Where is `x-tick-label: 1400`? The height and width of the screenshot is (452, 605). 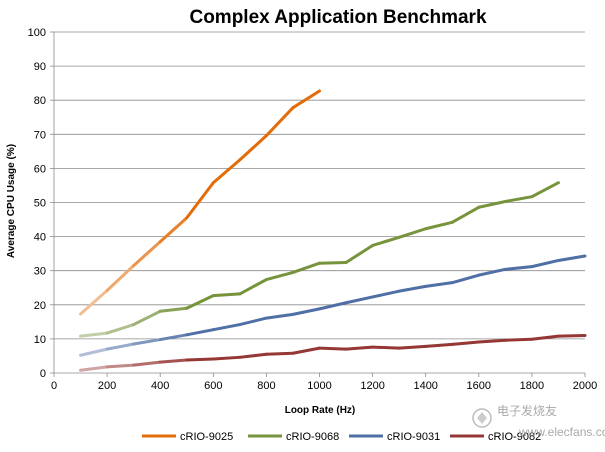
x-tick-label: 1400 is located at coordinates (425, 386).